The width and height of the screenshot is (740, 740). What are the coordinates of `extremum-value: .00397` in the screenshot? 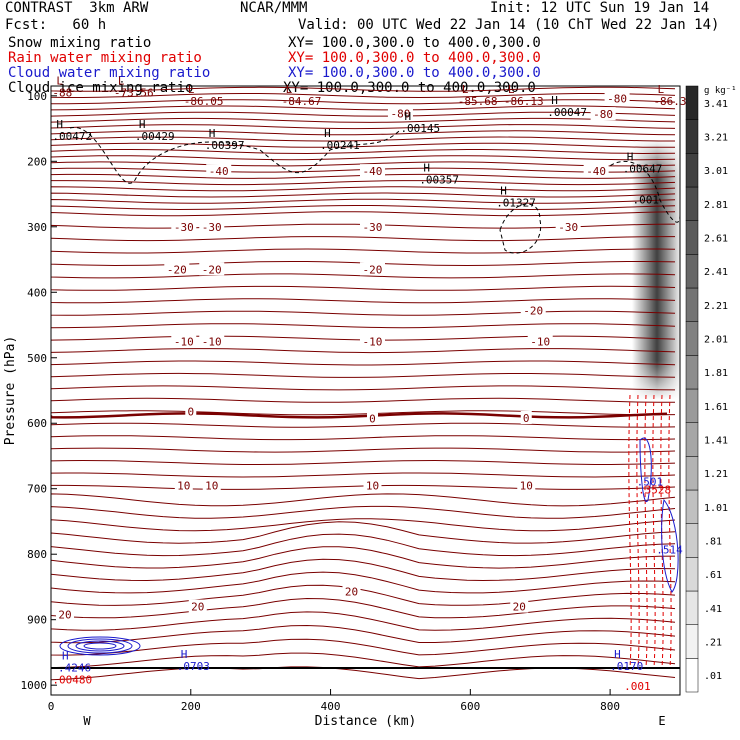 It's located at (225, 145).